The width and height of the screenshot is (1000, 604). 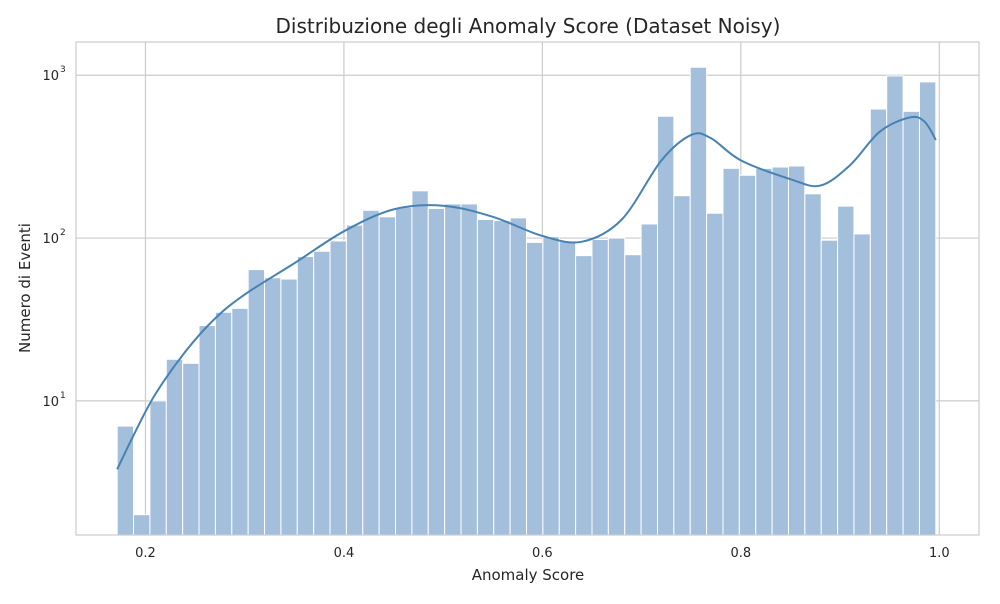 I want to click on x-tick-label: 0.2, so click(x=145, y=553).